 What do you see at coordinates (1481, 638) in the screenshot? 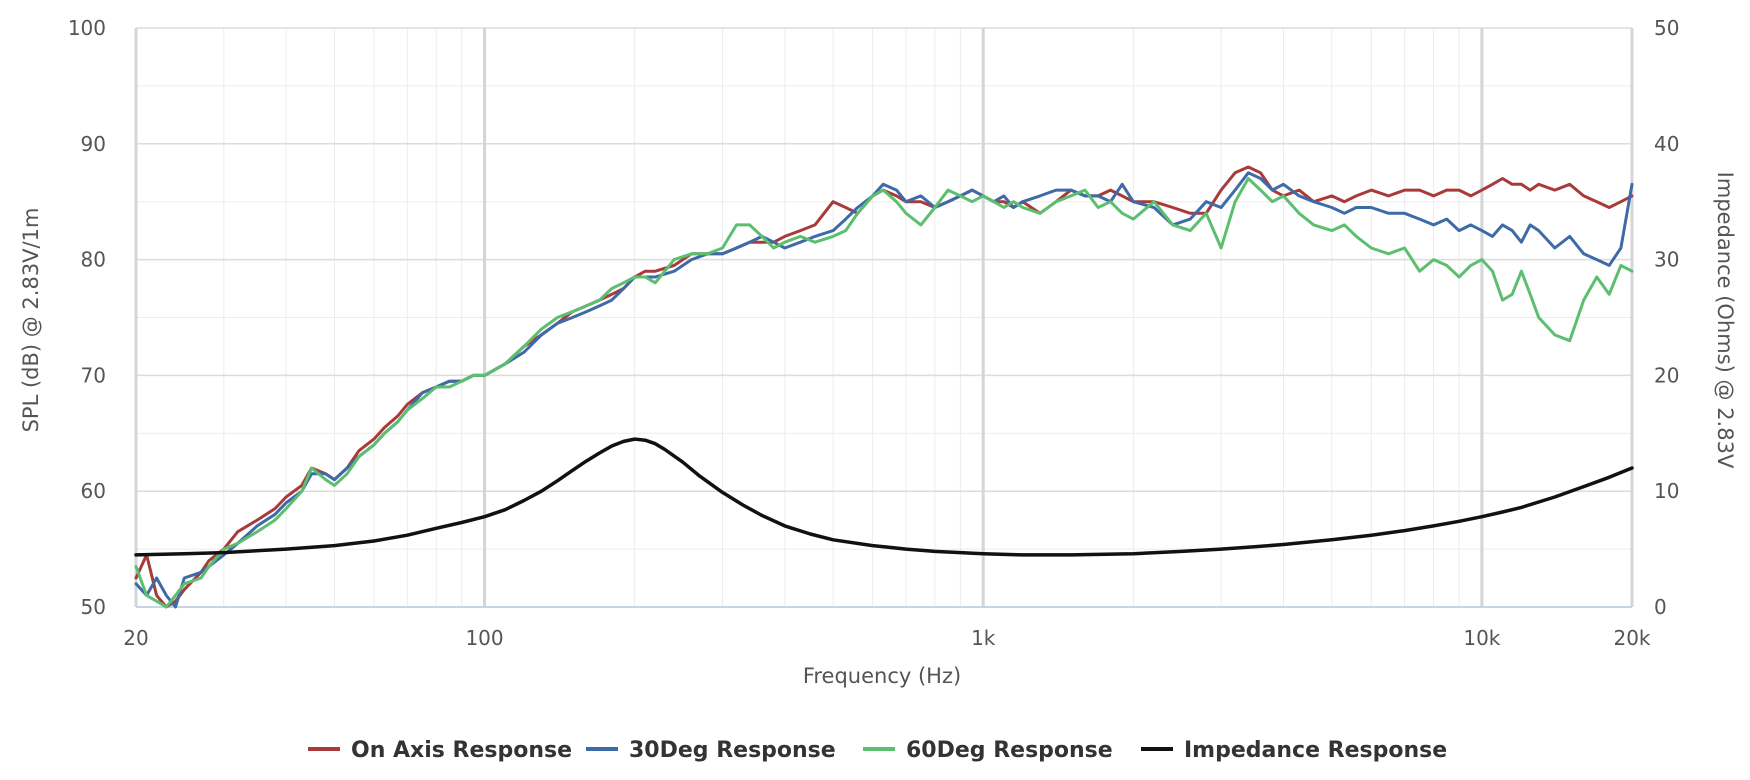
I see `x-tick-label: 10k` at bounding box center [1481, 638].